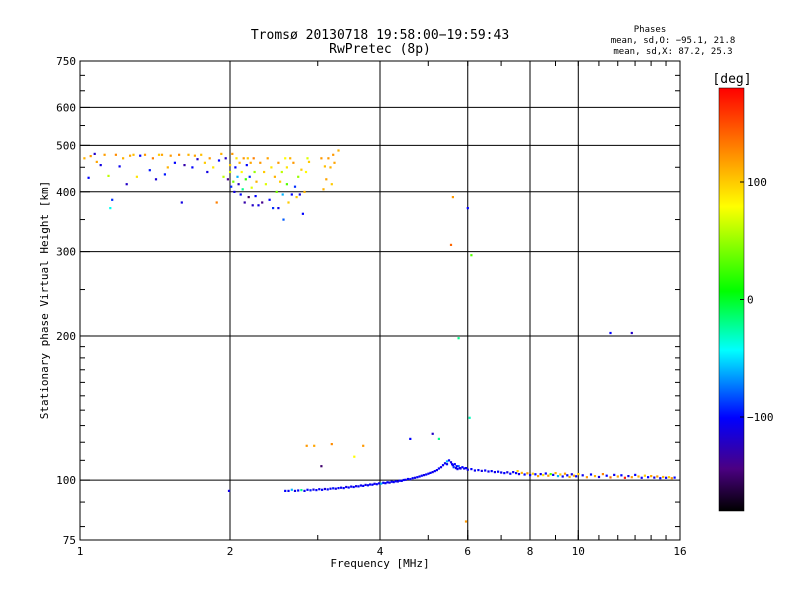 The height and width of the screenshot is (600, 800). Describe the element at coordinates (679, 551) in the screenshot. I see `x-tick-label: 16` at that location.